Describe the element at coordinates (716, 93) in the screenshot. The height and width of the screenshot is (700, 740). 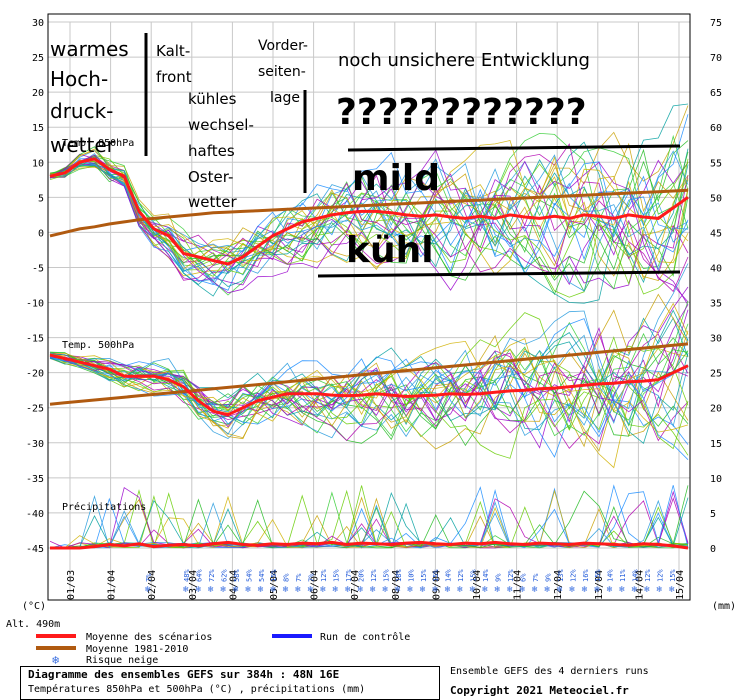
I see `right-tick-label: 65` at that location.